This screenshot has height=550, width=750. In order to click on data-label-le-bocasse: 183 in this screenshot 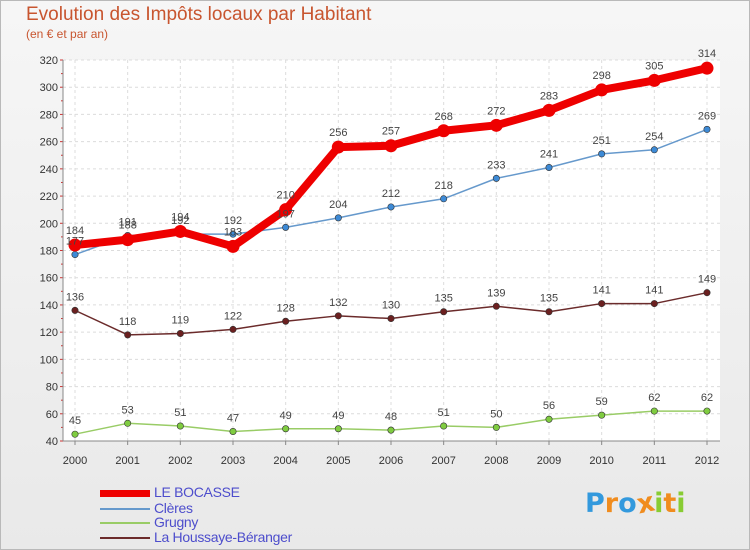, I will do `click(233, 232)`.